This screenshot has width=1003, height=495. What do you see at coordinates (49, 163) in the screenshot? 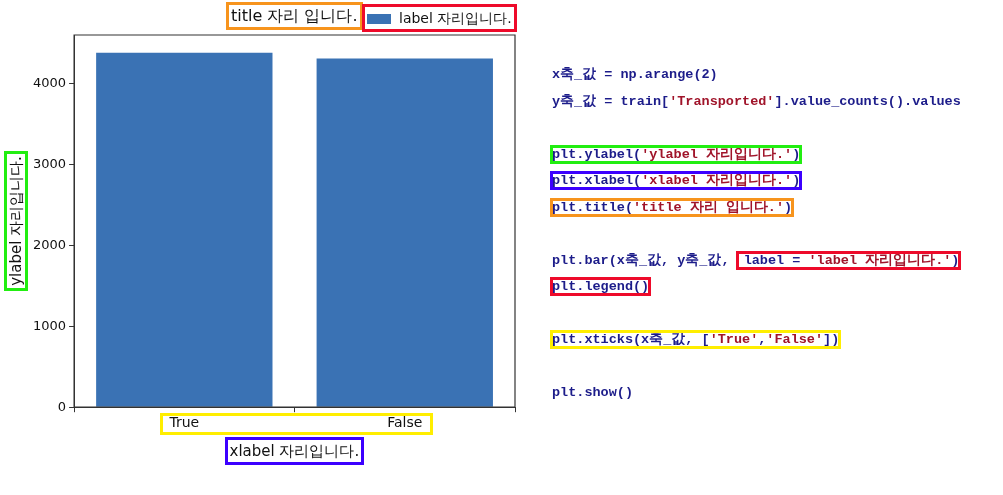
I see `y-tick-label: 3000` at bounding box center [49, 163].